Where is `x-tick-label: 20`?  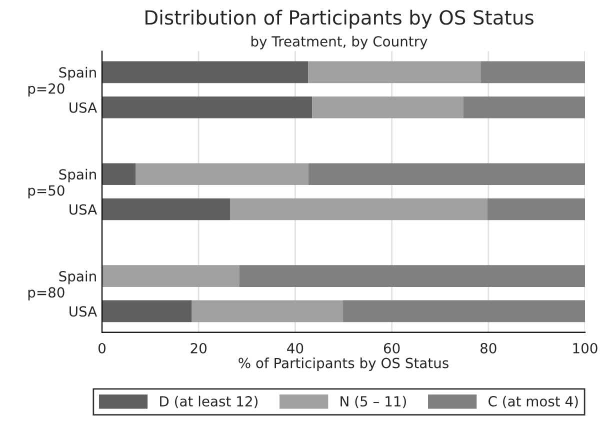
x-tick-label: 20 is located at coordinates (198, 348).